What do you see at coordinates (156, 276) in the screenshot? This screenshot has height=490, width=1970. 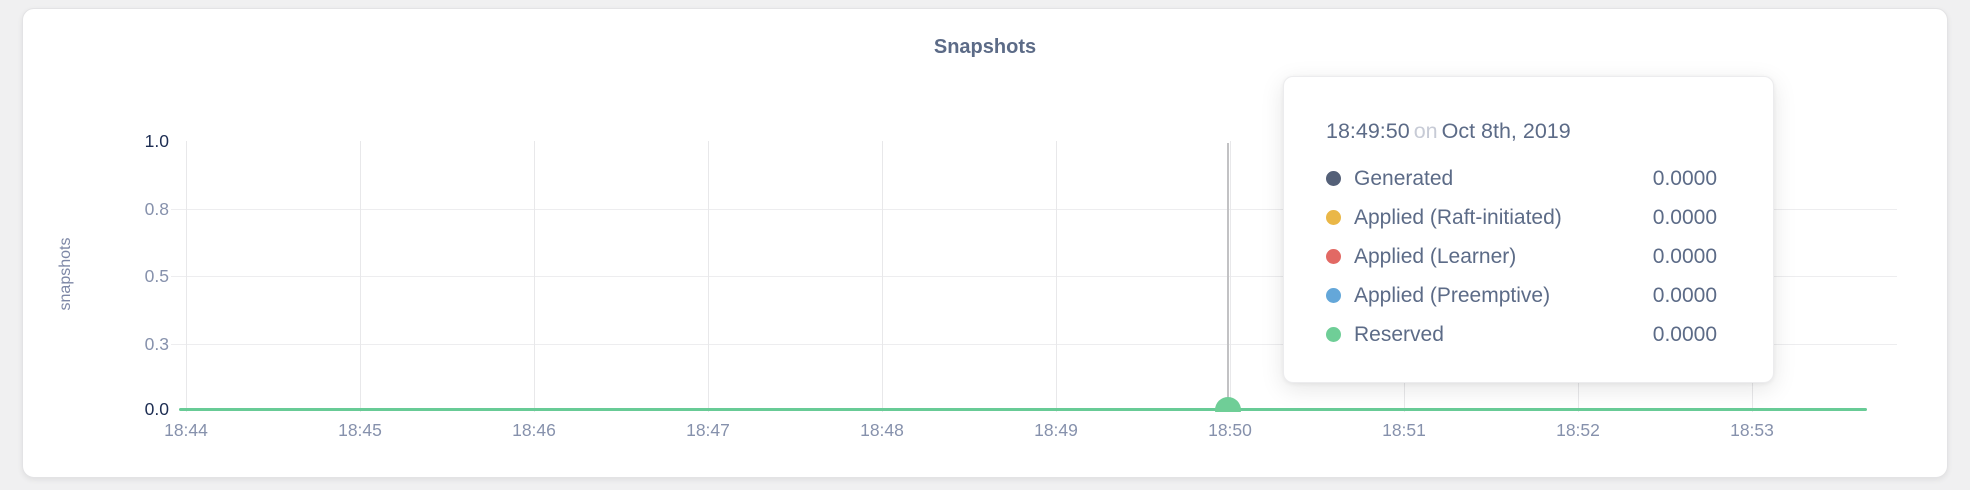 I see `y-tick-label: 0.5` at bounding box center [156, 276].